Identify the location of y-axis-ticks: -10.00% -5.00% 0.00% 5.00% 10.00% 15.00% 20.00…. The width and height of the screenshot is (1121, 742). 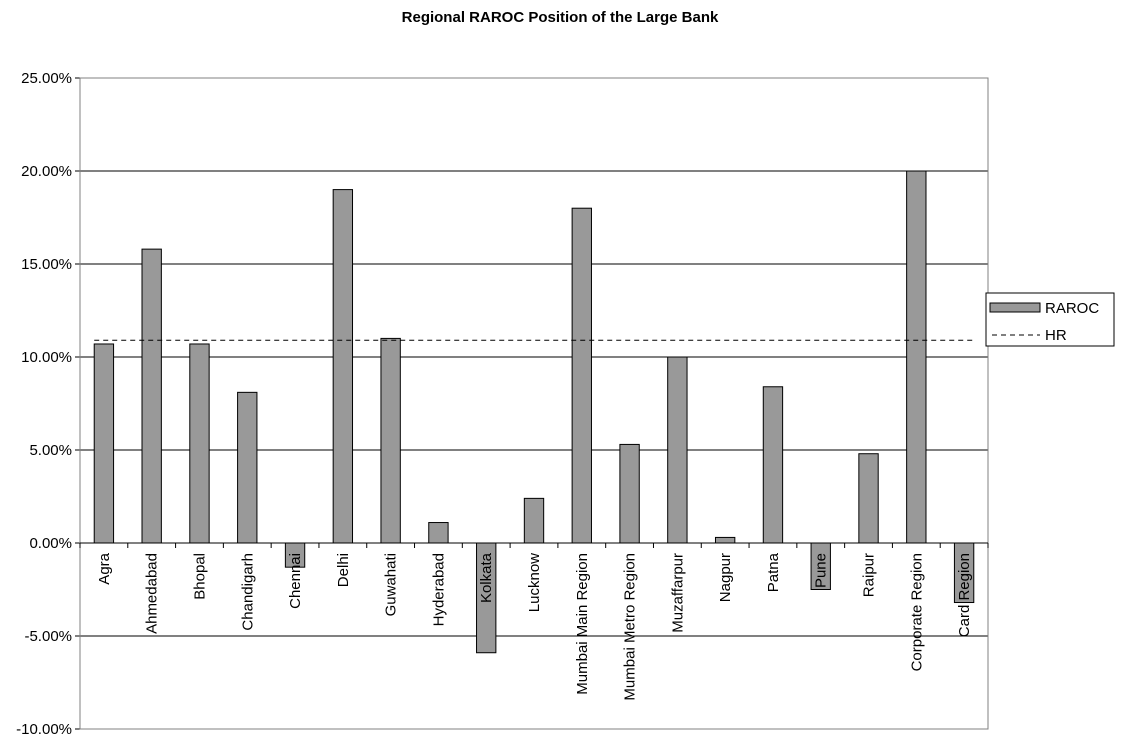
(48, 404).